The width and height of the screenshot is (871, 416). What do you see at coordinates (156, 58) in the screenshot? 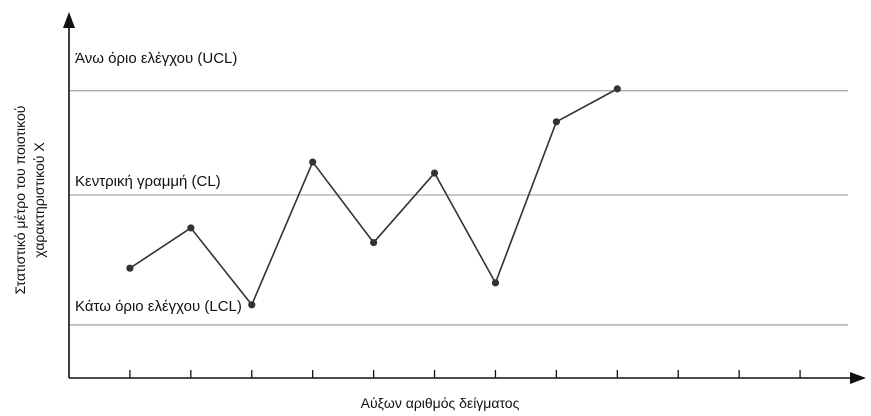
I see `ucl-label: Άνω όριο ελέγχου (UCL)` at bounding box center [156, 58].